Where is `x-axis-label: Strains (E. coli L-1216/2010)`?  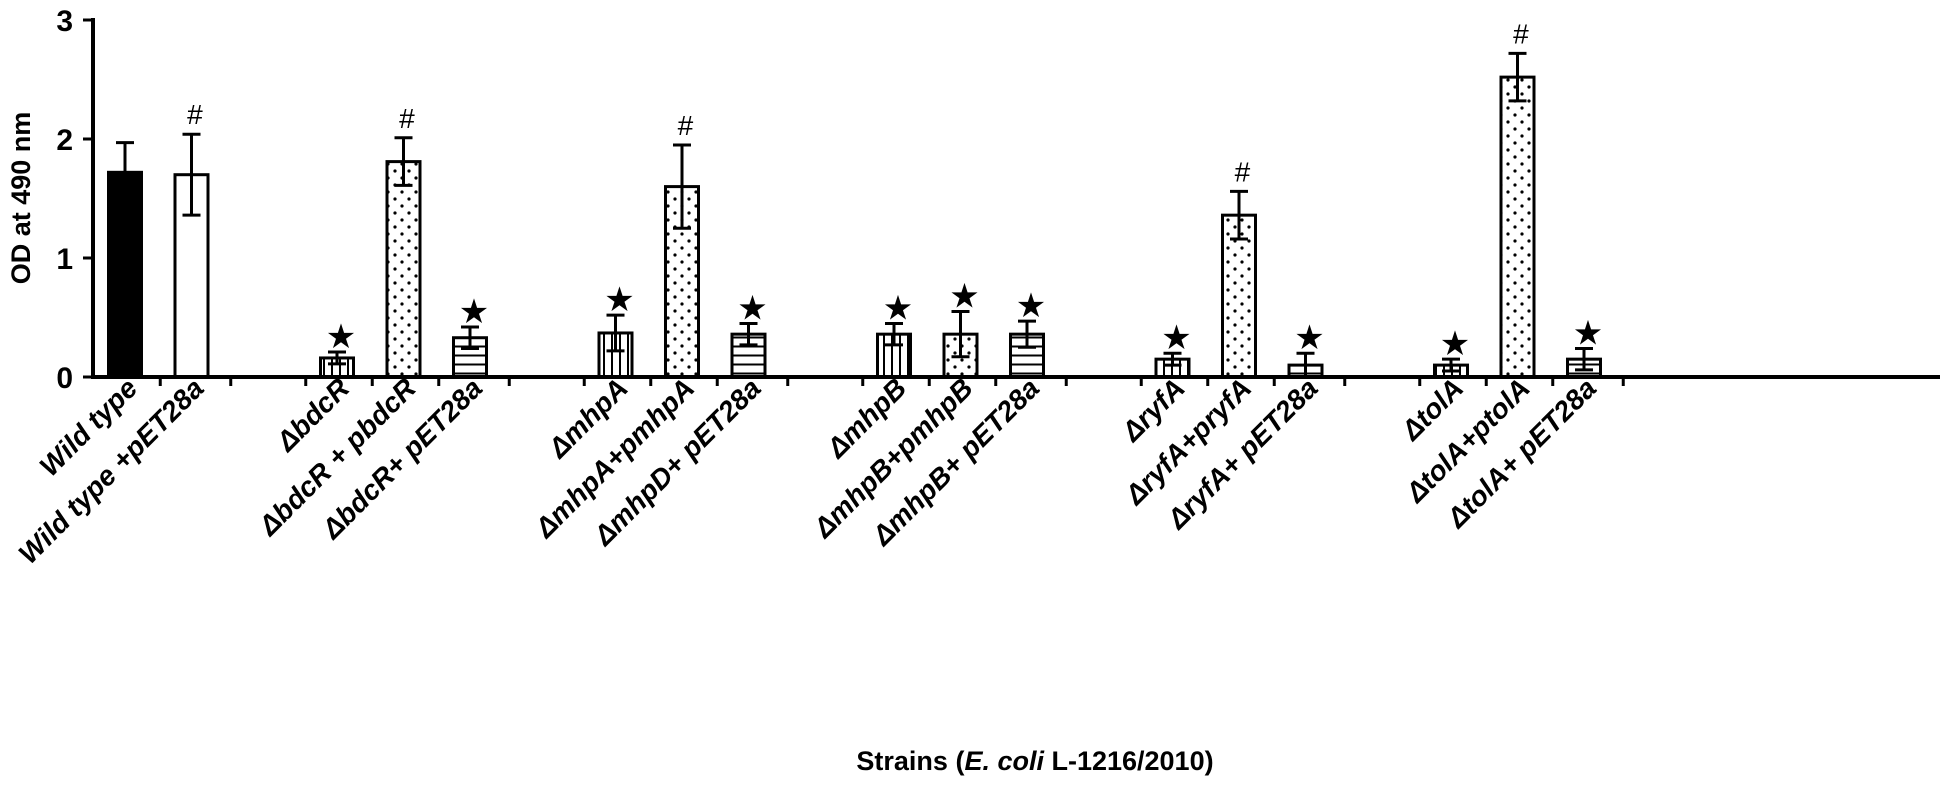 x-axis-label: Strains (E. coli L-1216/2010) is located at coordinates (1034, 761).